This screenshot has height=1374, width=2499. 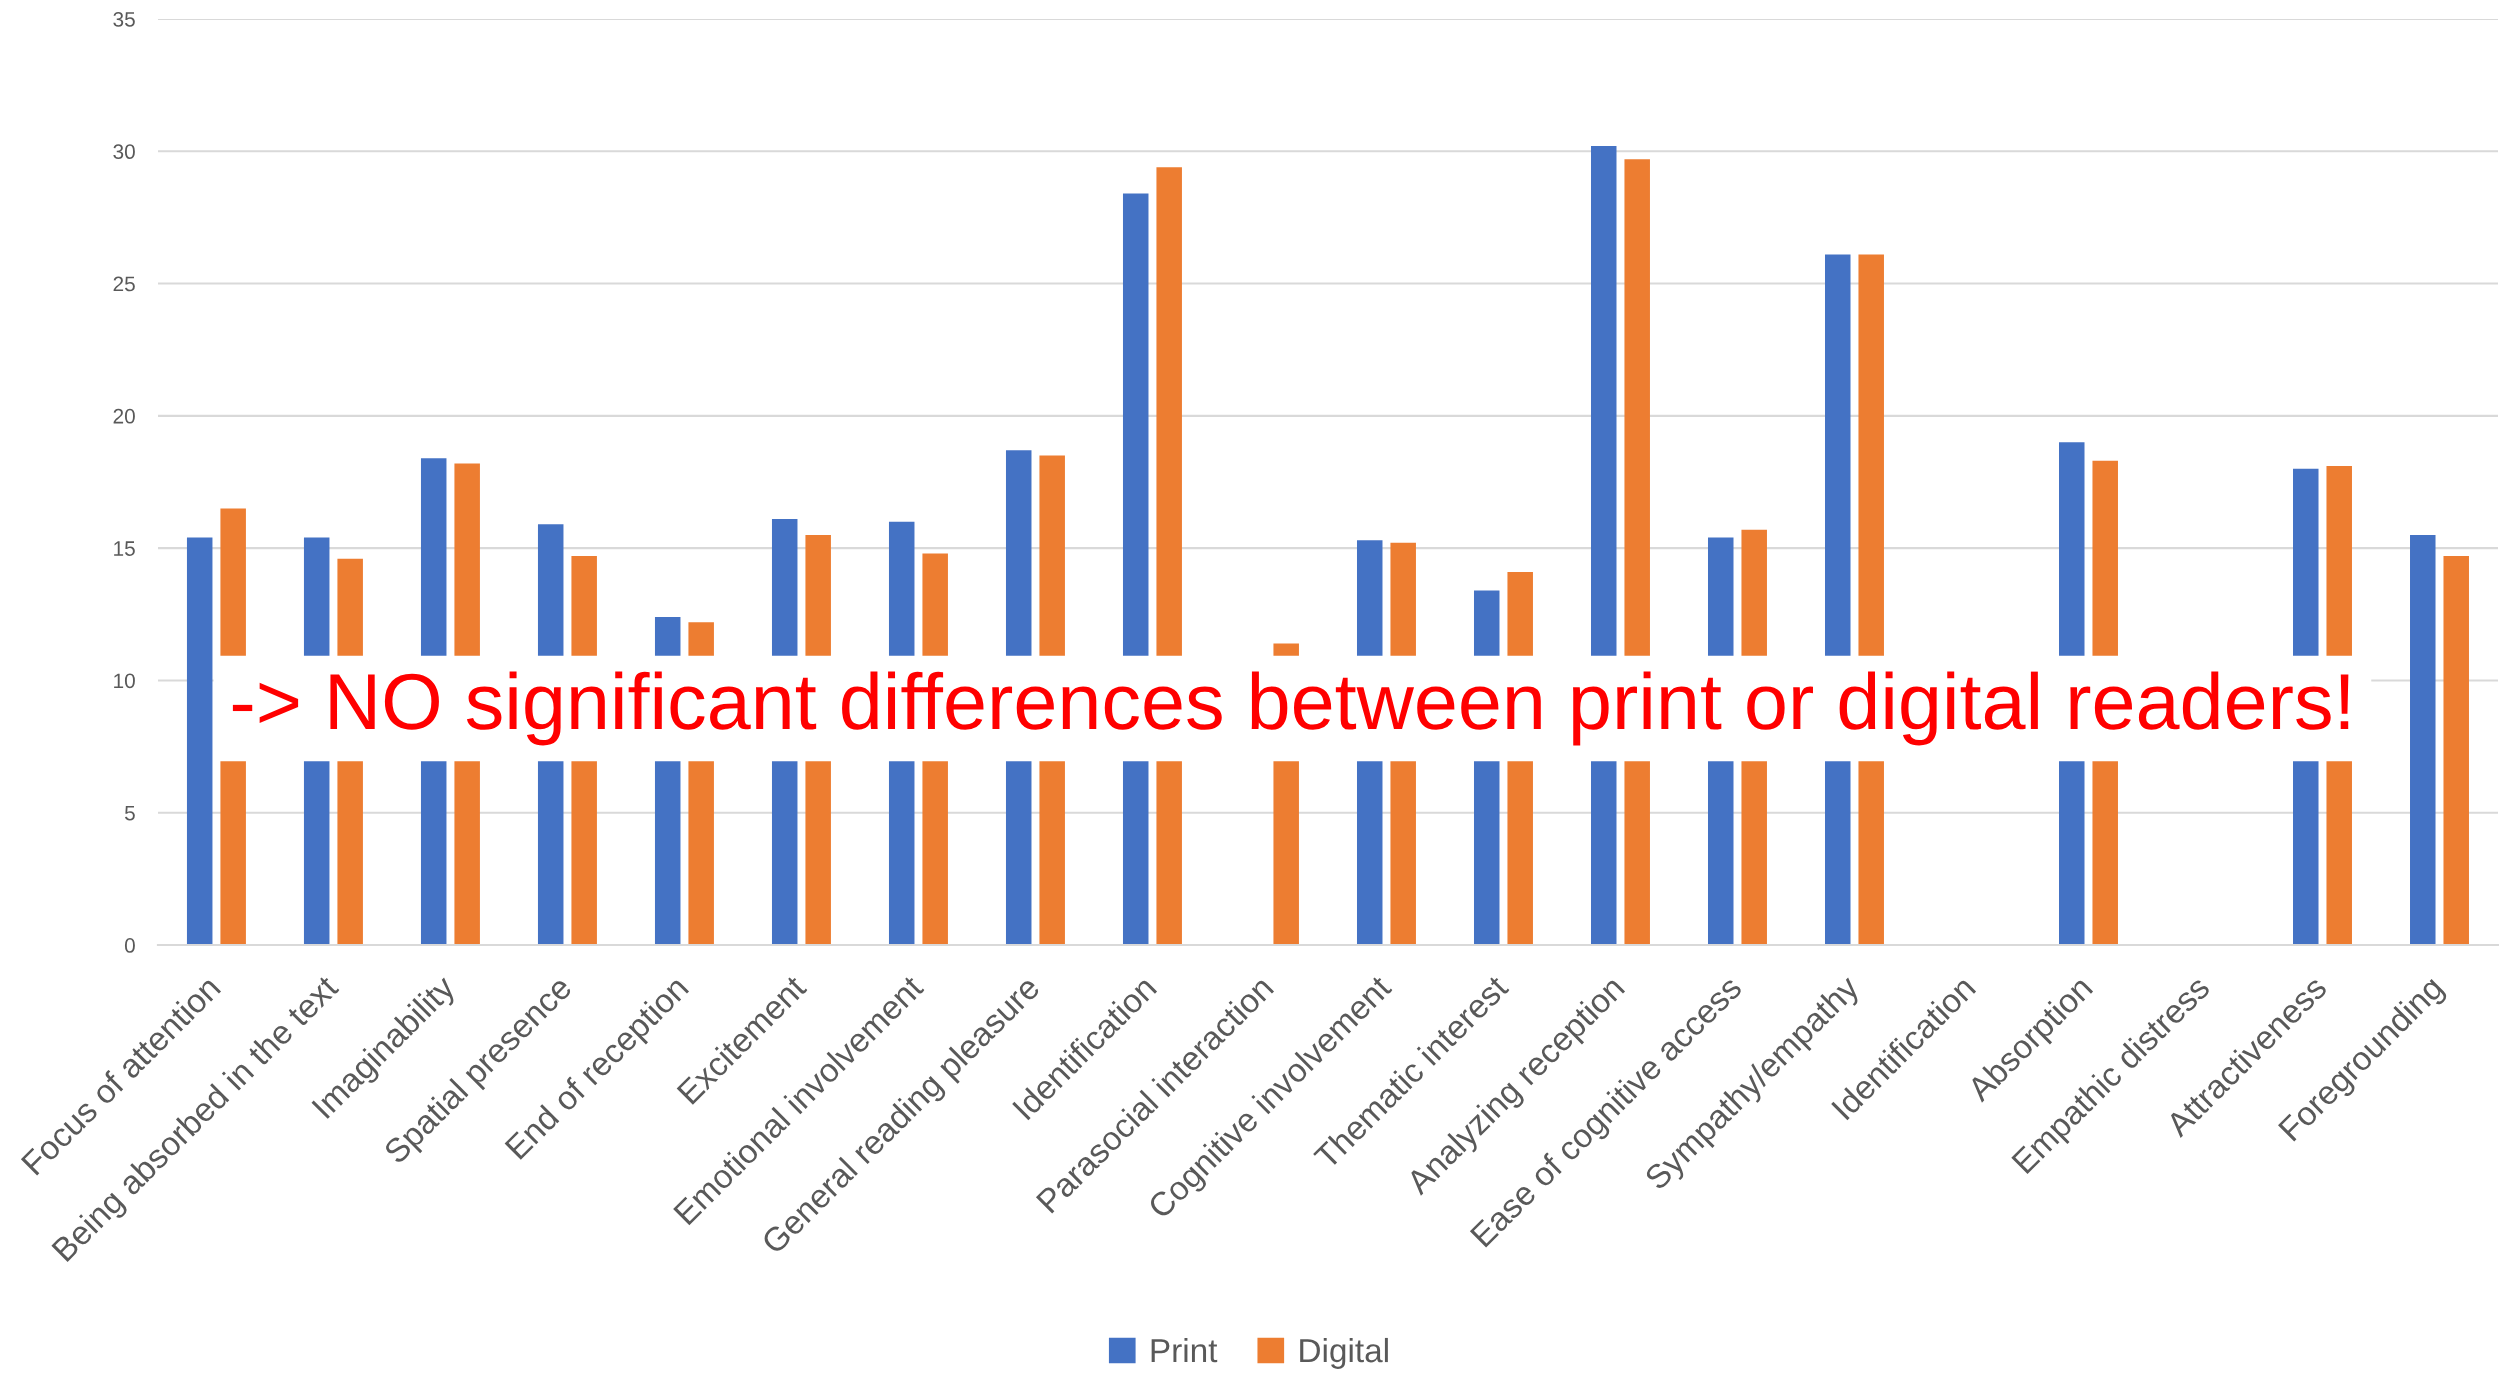 What do you see at coordinates (1290, 708) in the screenshot?
I see `annotation: -> NO significant differences between print or digital readers!` at bounding box center [1290, 708].